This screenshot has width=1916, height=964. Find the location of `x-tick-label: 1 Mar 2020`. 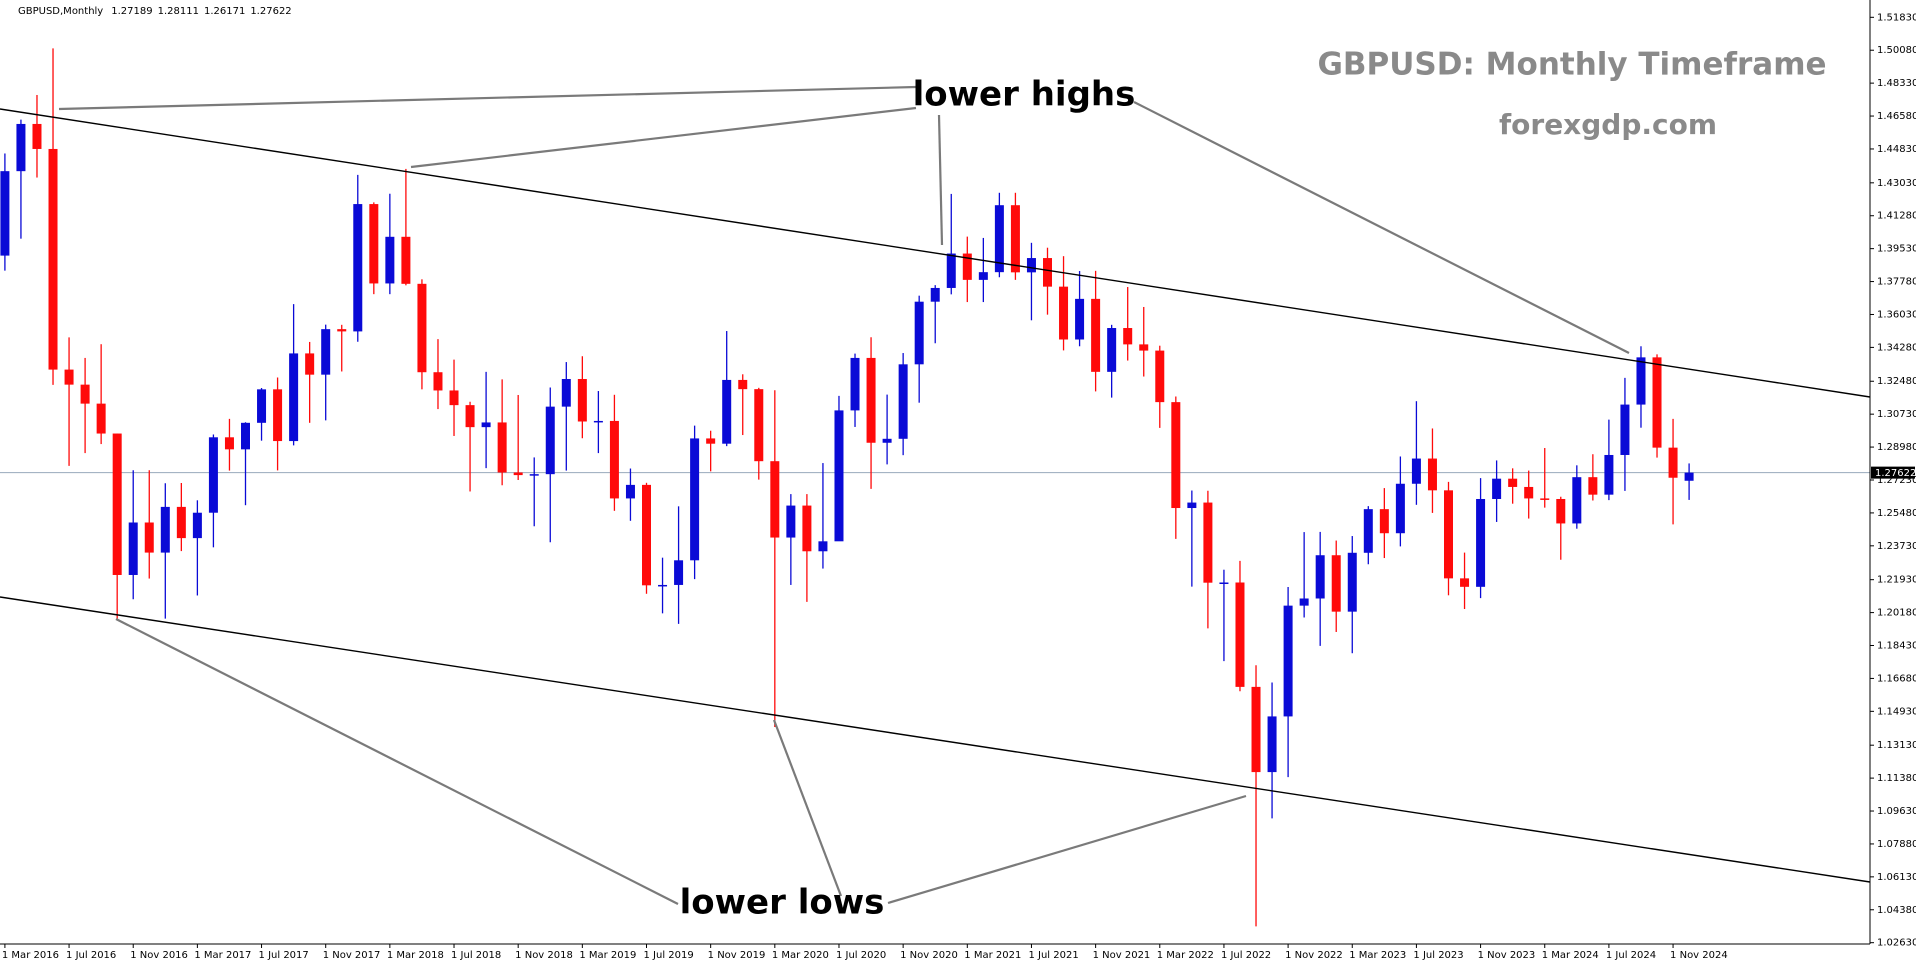

x-tick-label: 1 Mar 2020 is located at coordinates (800, 955).